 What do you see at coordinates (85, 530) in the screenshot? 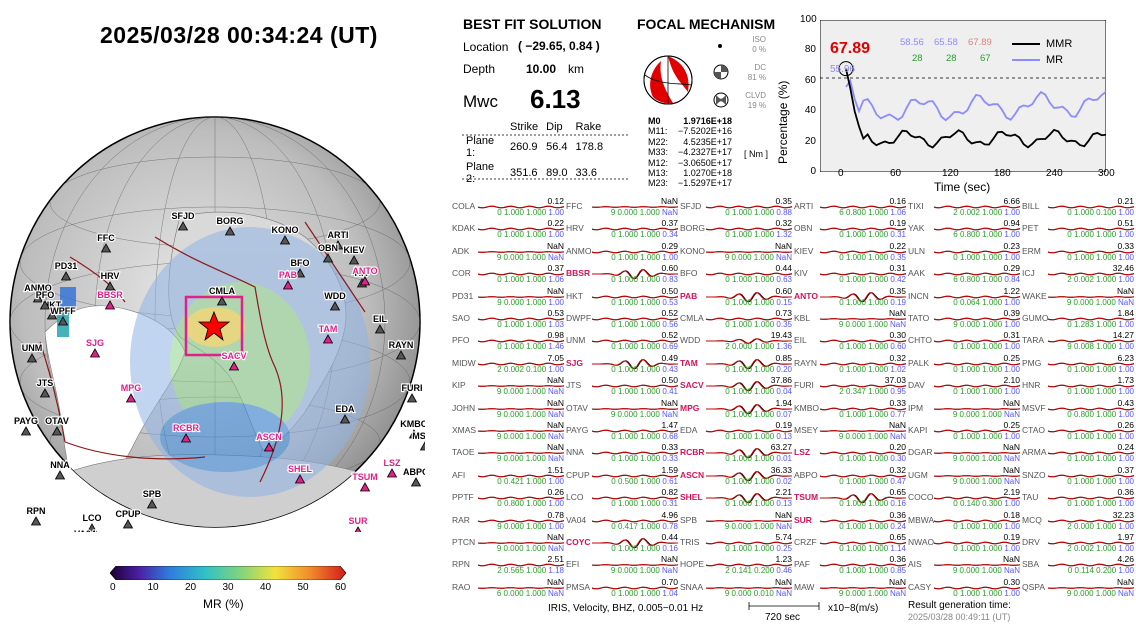
I see `station-label: VA04` at bounding box center [85, 530].